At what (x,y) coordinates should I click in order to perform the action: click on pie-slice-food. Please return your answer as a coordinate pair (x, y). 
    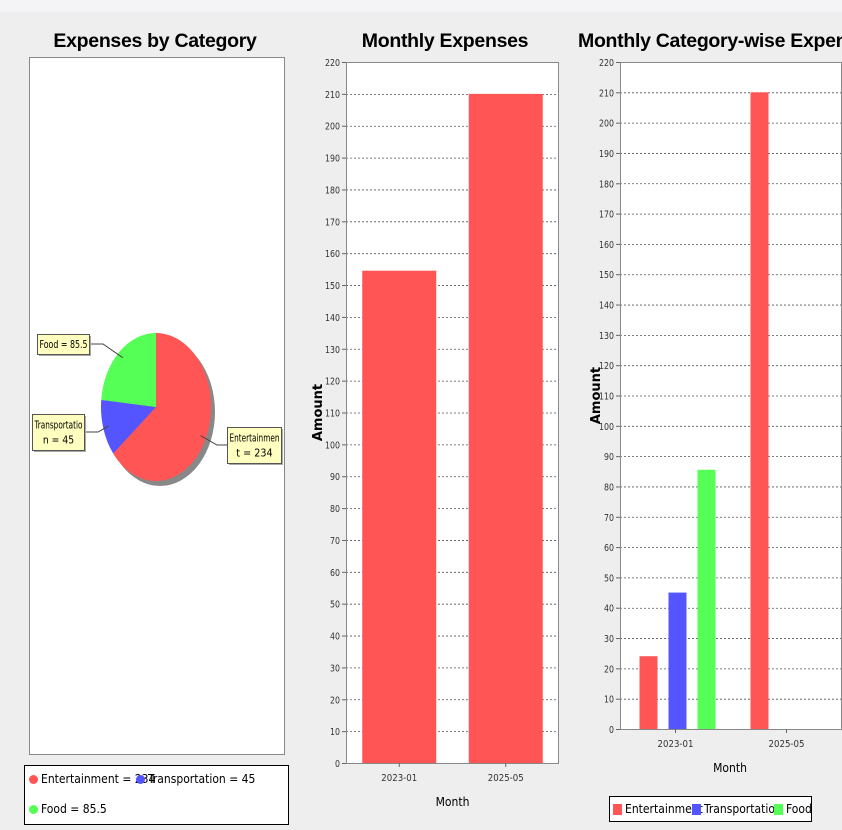
    Looking at the image, I should click on (128, 370).